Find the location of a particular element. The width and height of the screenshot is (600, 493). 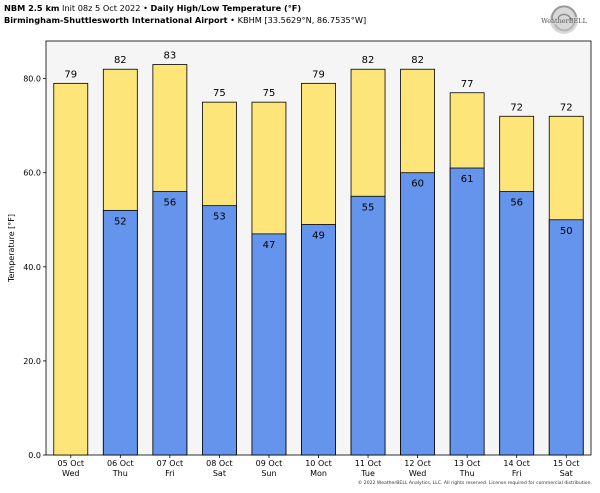

high-temp-bar is located at coordinates (71, 269).